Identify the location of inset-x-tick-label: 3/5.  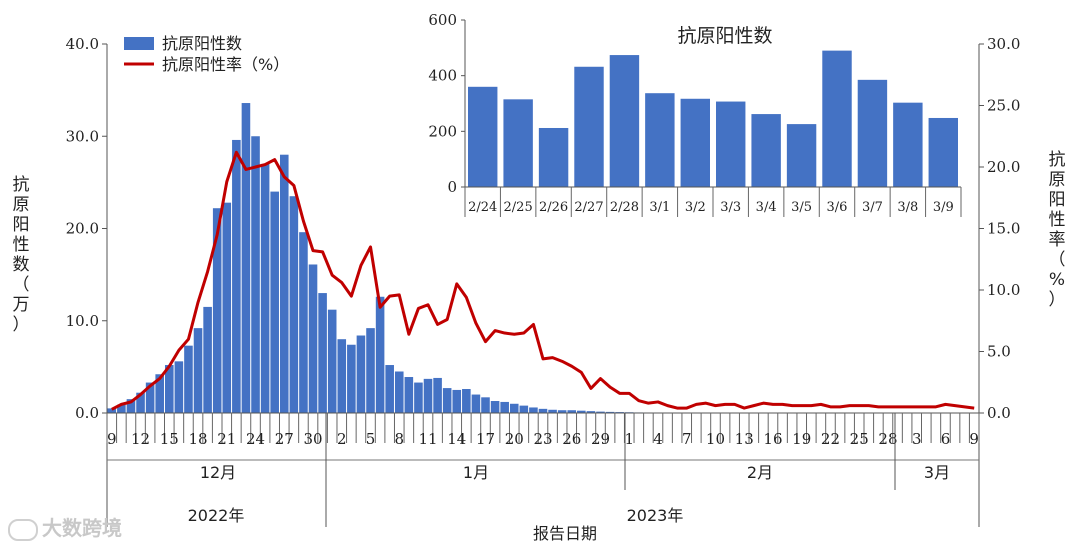
(801, 207).